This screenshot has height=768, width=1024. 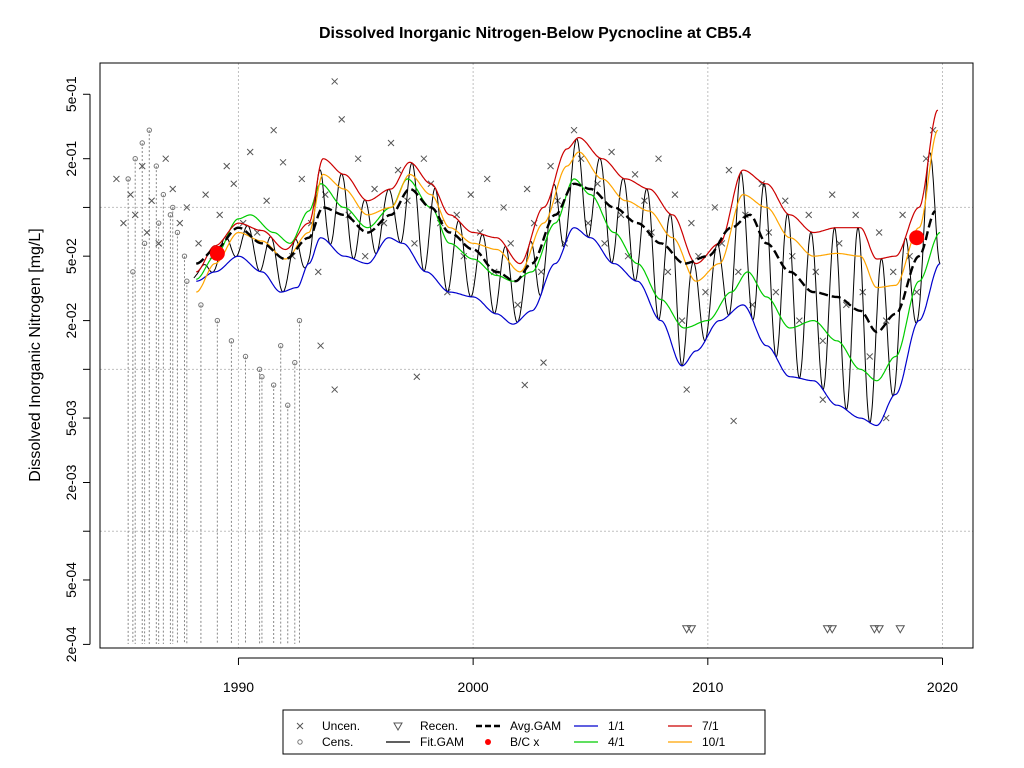 What do you see at coordinates (439, 726) in the screenshot?
I see `legend-label-recen: Recen.` at bounding box center [439, 726].